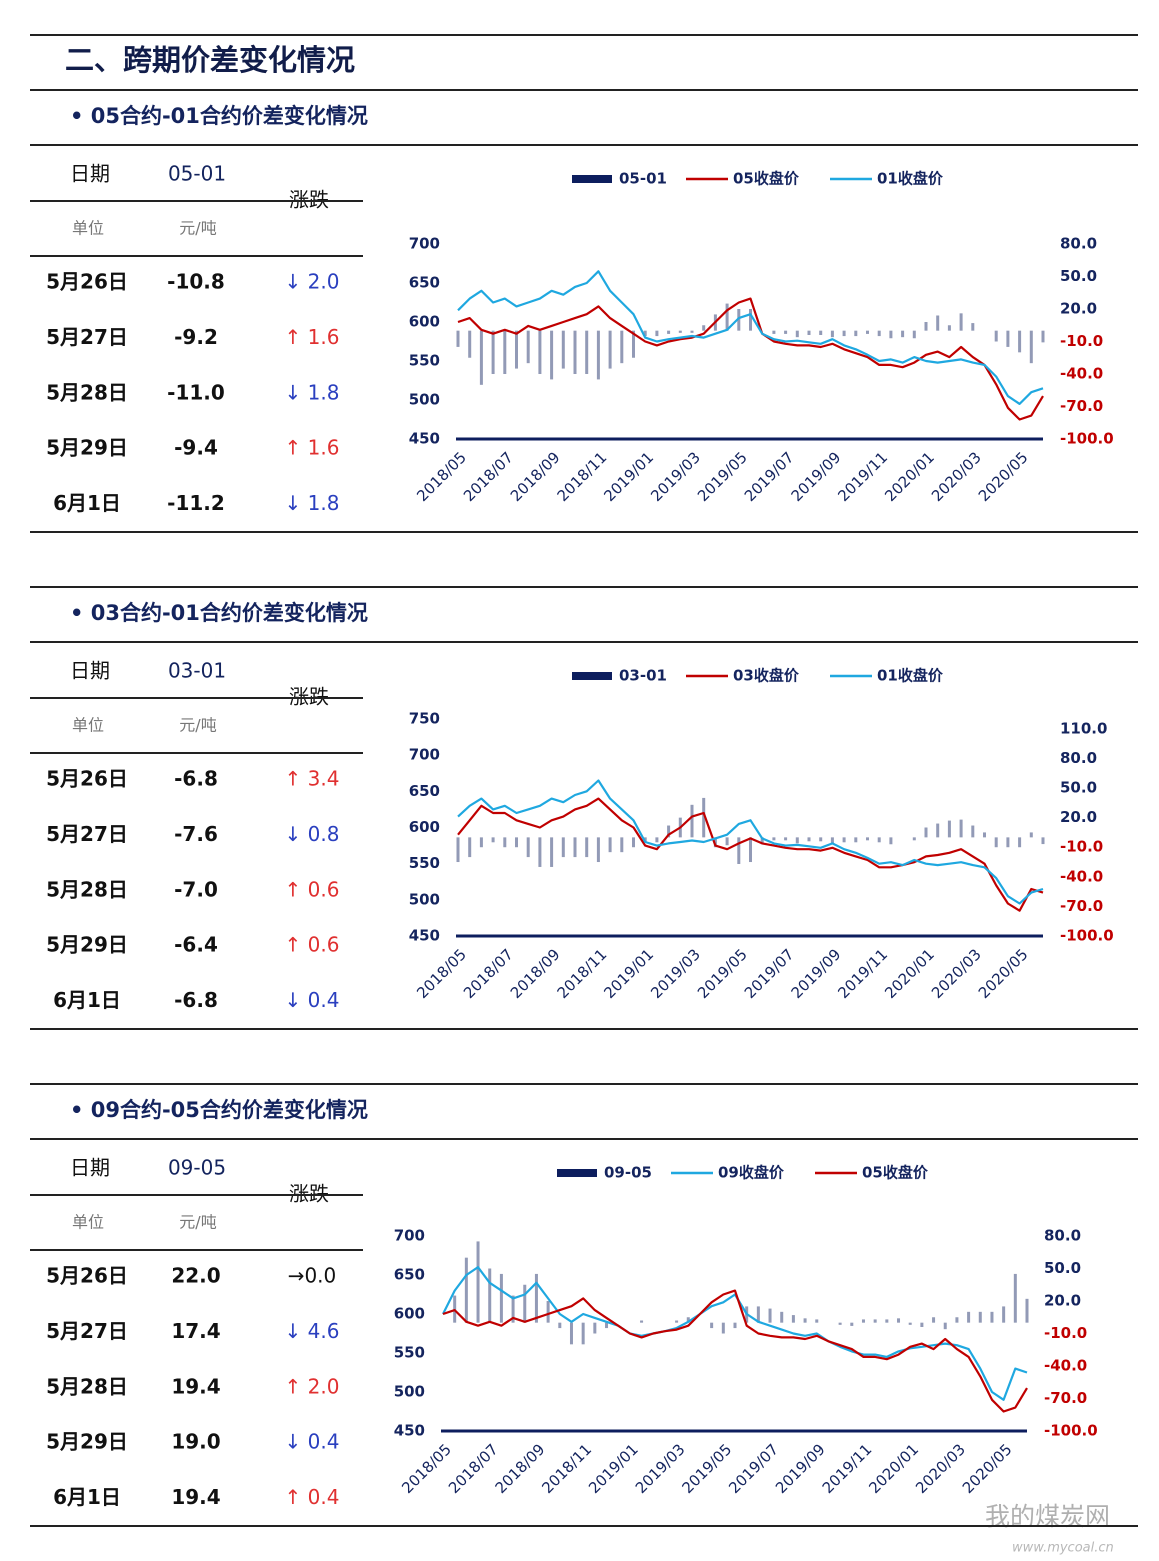  What do you see at coordinates (643, 676) in the screenshot?
I see `legend-label: 03-01` at bounding box center [643, 676].